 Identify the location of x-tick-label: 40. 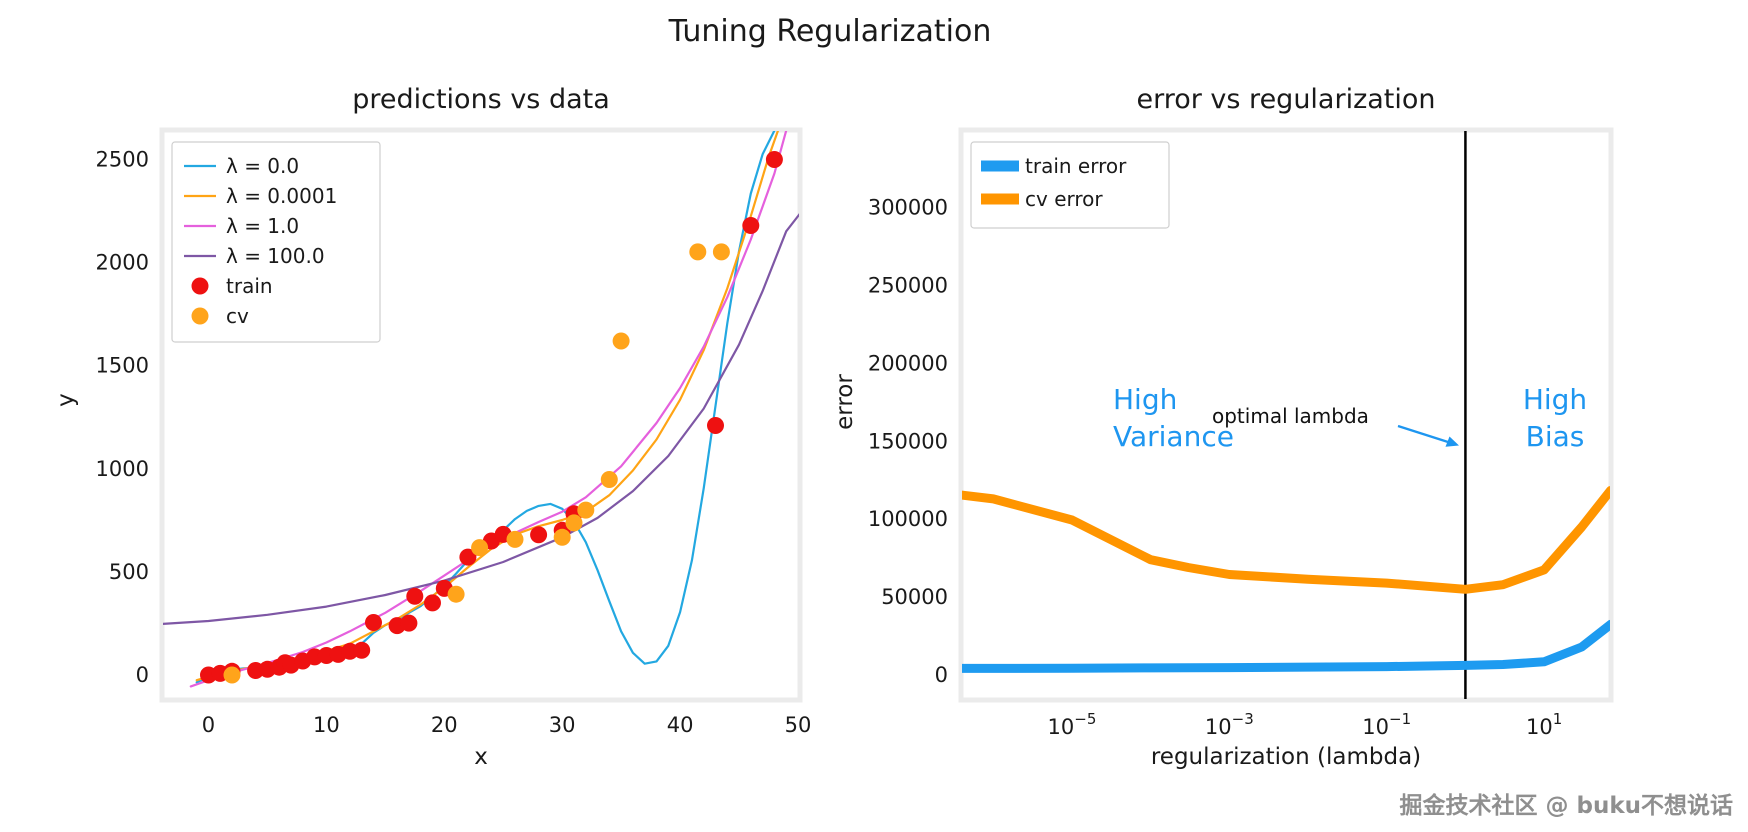
(680, 725).